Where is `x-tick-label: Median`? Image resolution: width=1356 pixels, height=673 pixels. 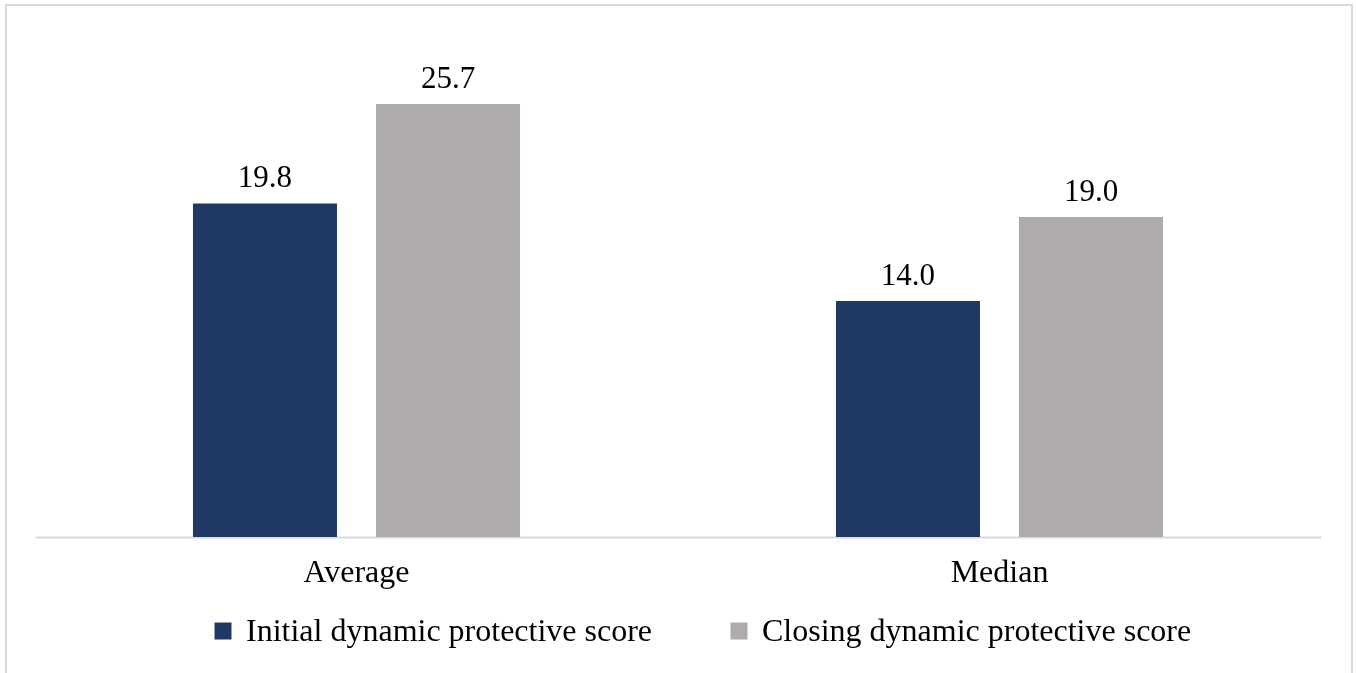
x-tick-label: Median is located at coordinates (999, 570).